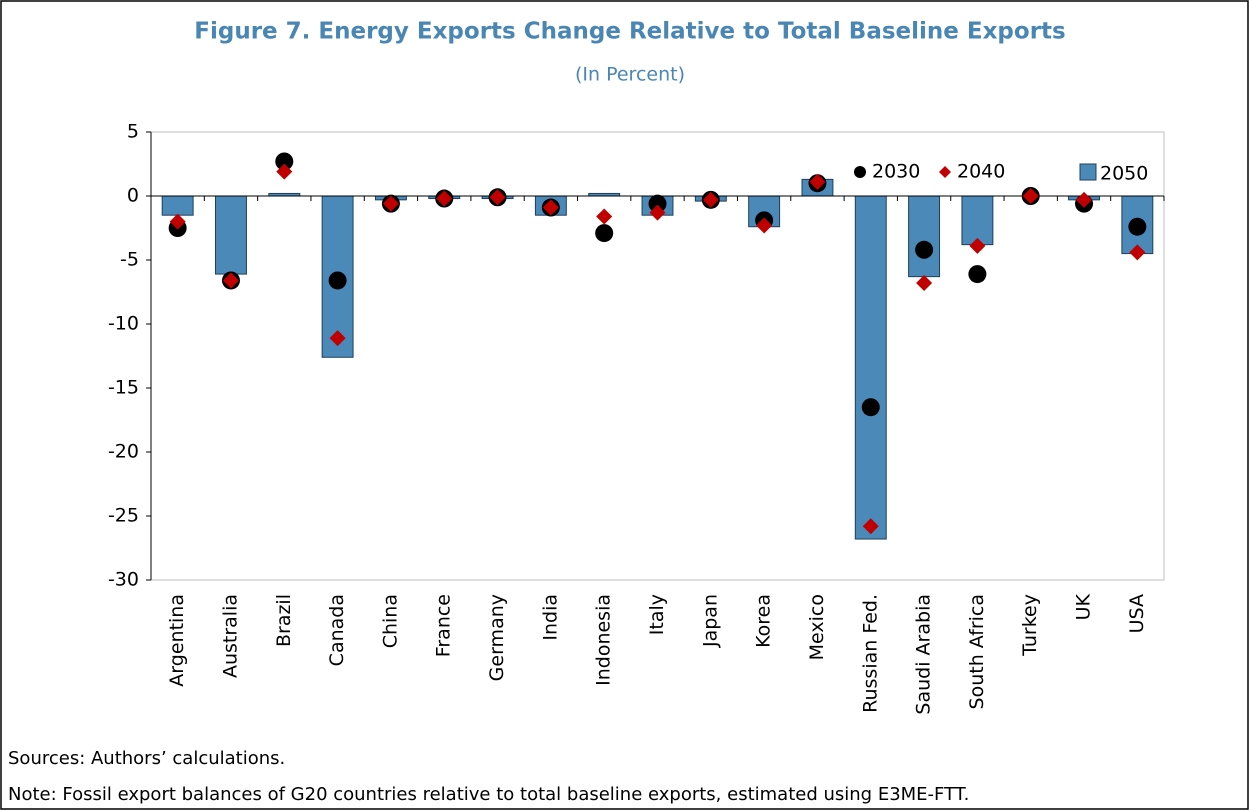 The height and width of the screenshot is (810, 1249). Describe the element at coordinates (133, 196) in the screenshot. I see `y-tick-label: 0` at that location.